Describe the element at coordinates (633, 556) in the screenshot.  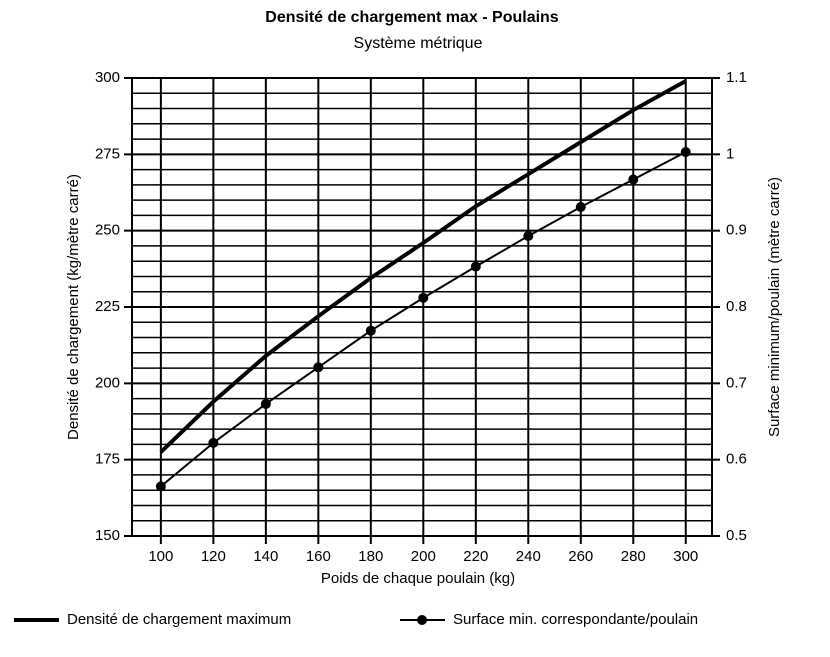
I see `x-tick-label: 280` at that location.